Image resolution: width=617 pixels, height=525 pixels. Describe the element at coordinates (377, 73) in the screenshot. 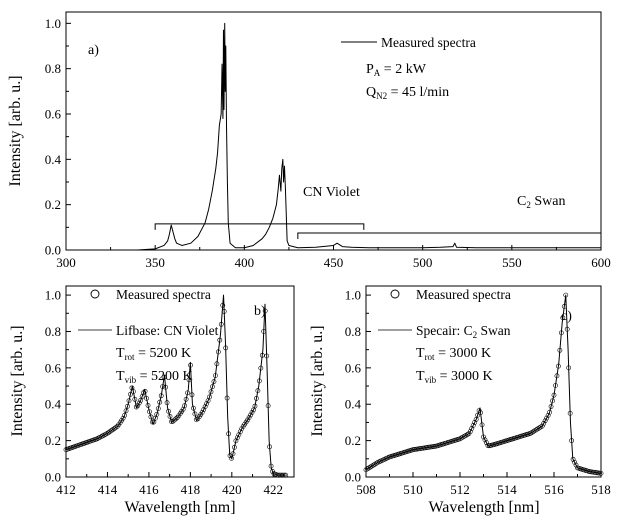

I see `power-subscript: A` at that location.